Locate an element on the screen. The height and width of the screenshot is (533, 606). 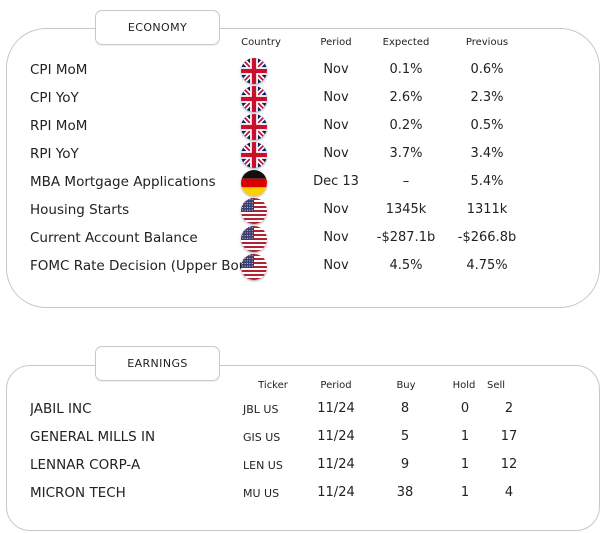
previous-column-header: Previous is located at coordinates (487, 42).